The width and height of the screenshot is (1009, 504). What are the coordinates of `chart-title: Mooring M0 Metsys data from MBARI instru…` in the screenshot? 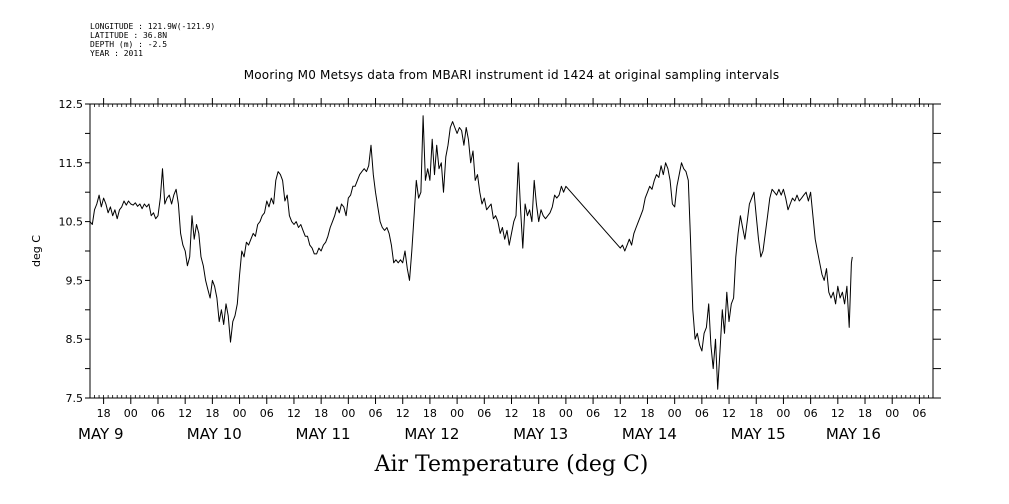 It's located at (511, 75).